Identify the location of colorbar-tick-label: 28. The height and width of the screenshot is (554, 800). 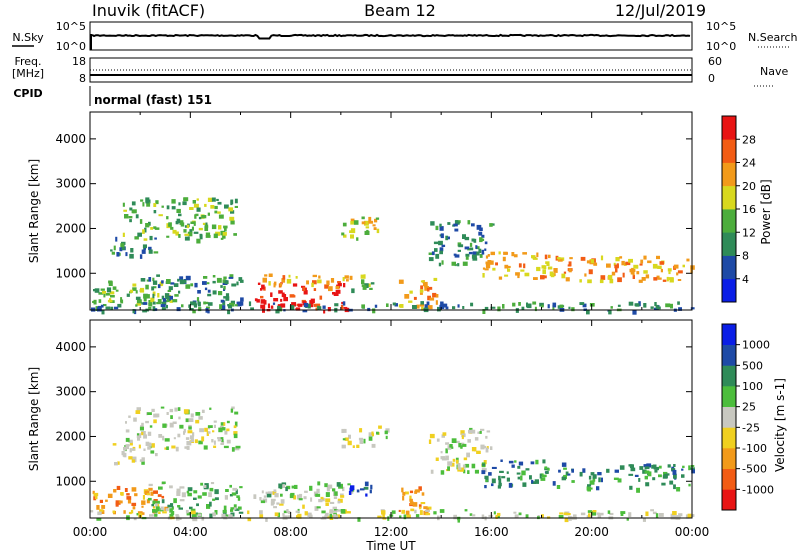
(749, 139).